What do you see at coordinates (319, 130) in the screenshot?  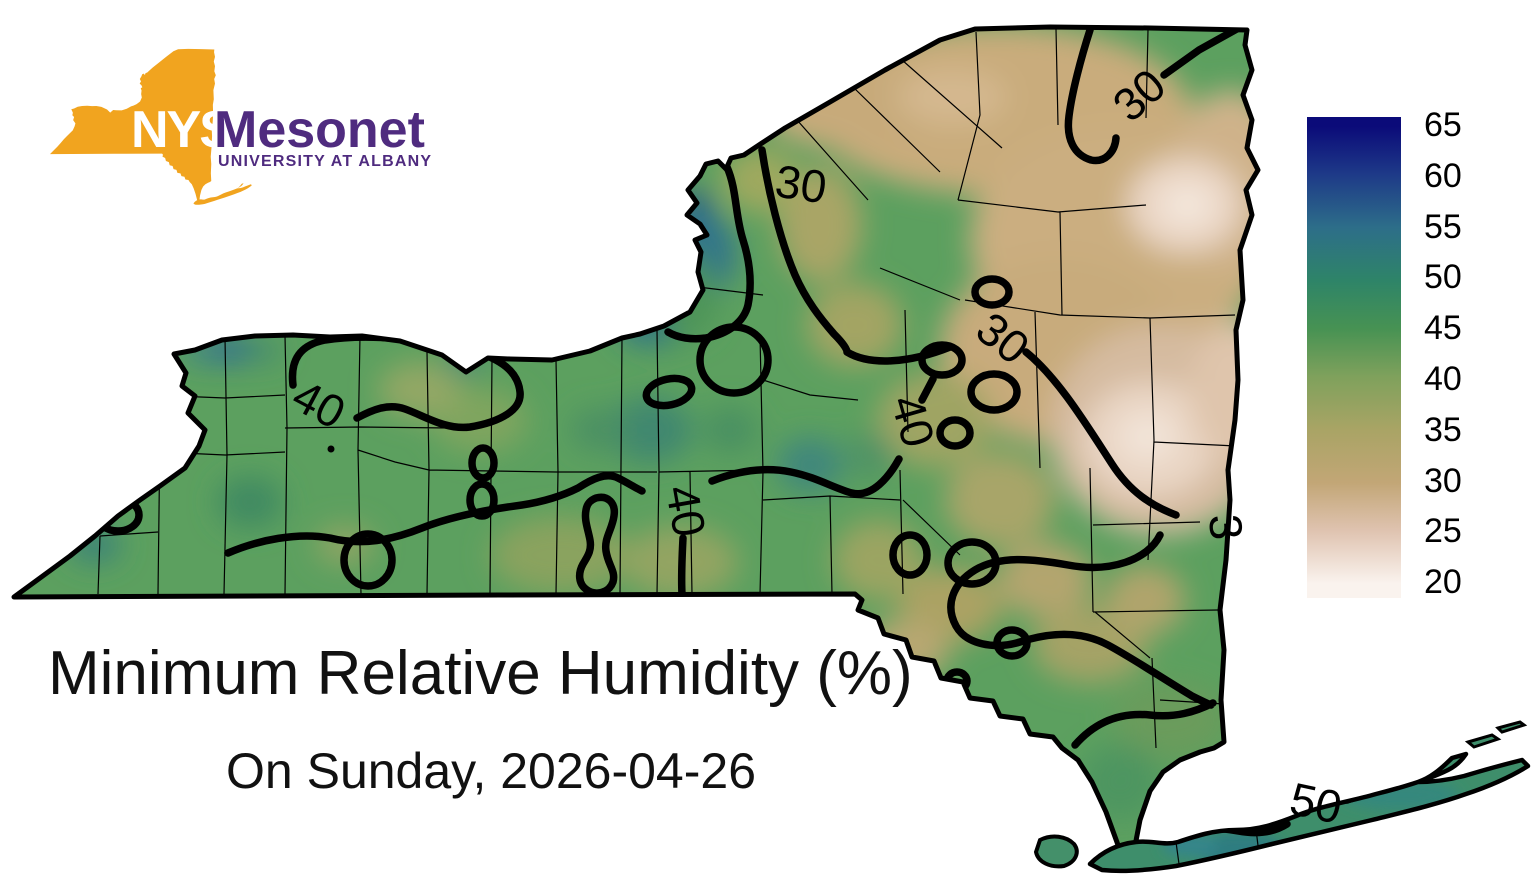 I see `logo-mesonet-text: Mesonet` at bounding box center [319, 130].